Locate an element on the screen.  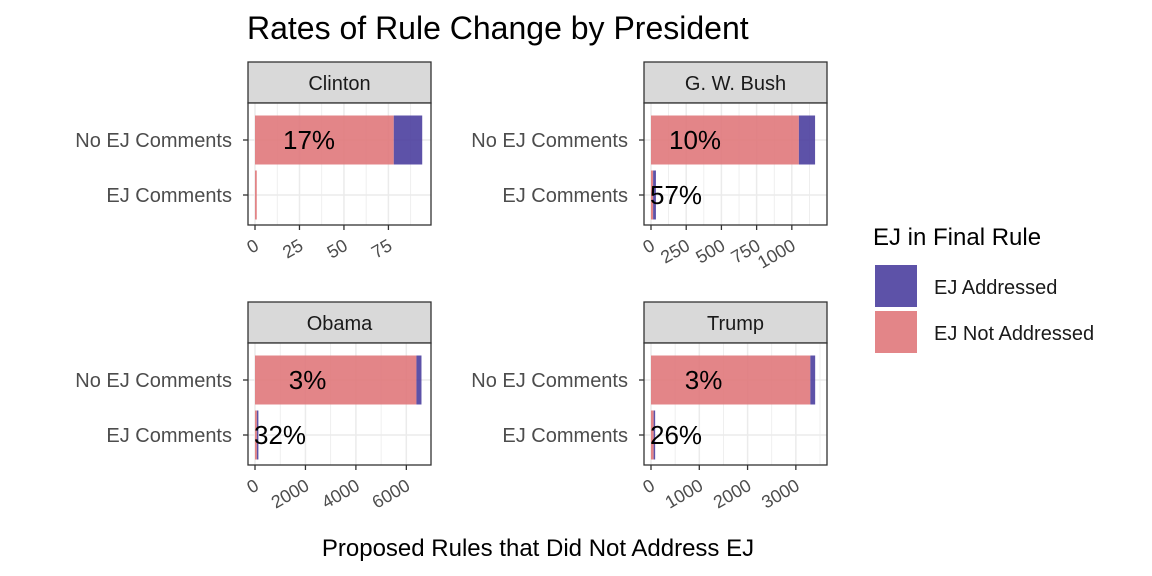
legend-key-ej-not-addressed is located at coordinates (896, 332).